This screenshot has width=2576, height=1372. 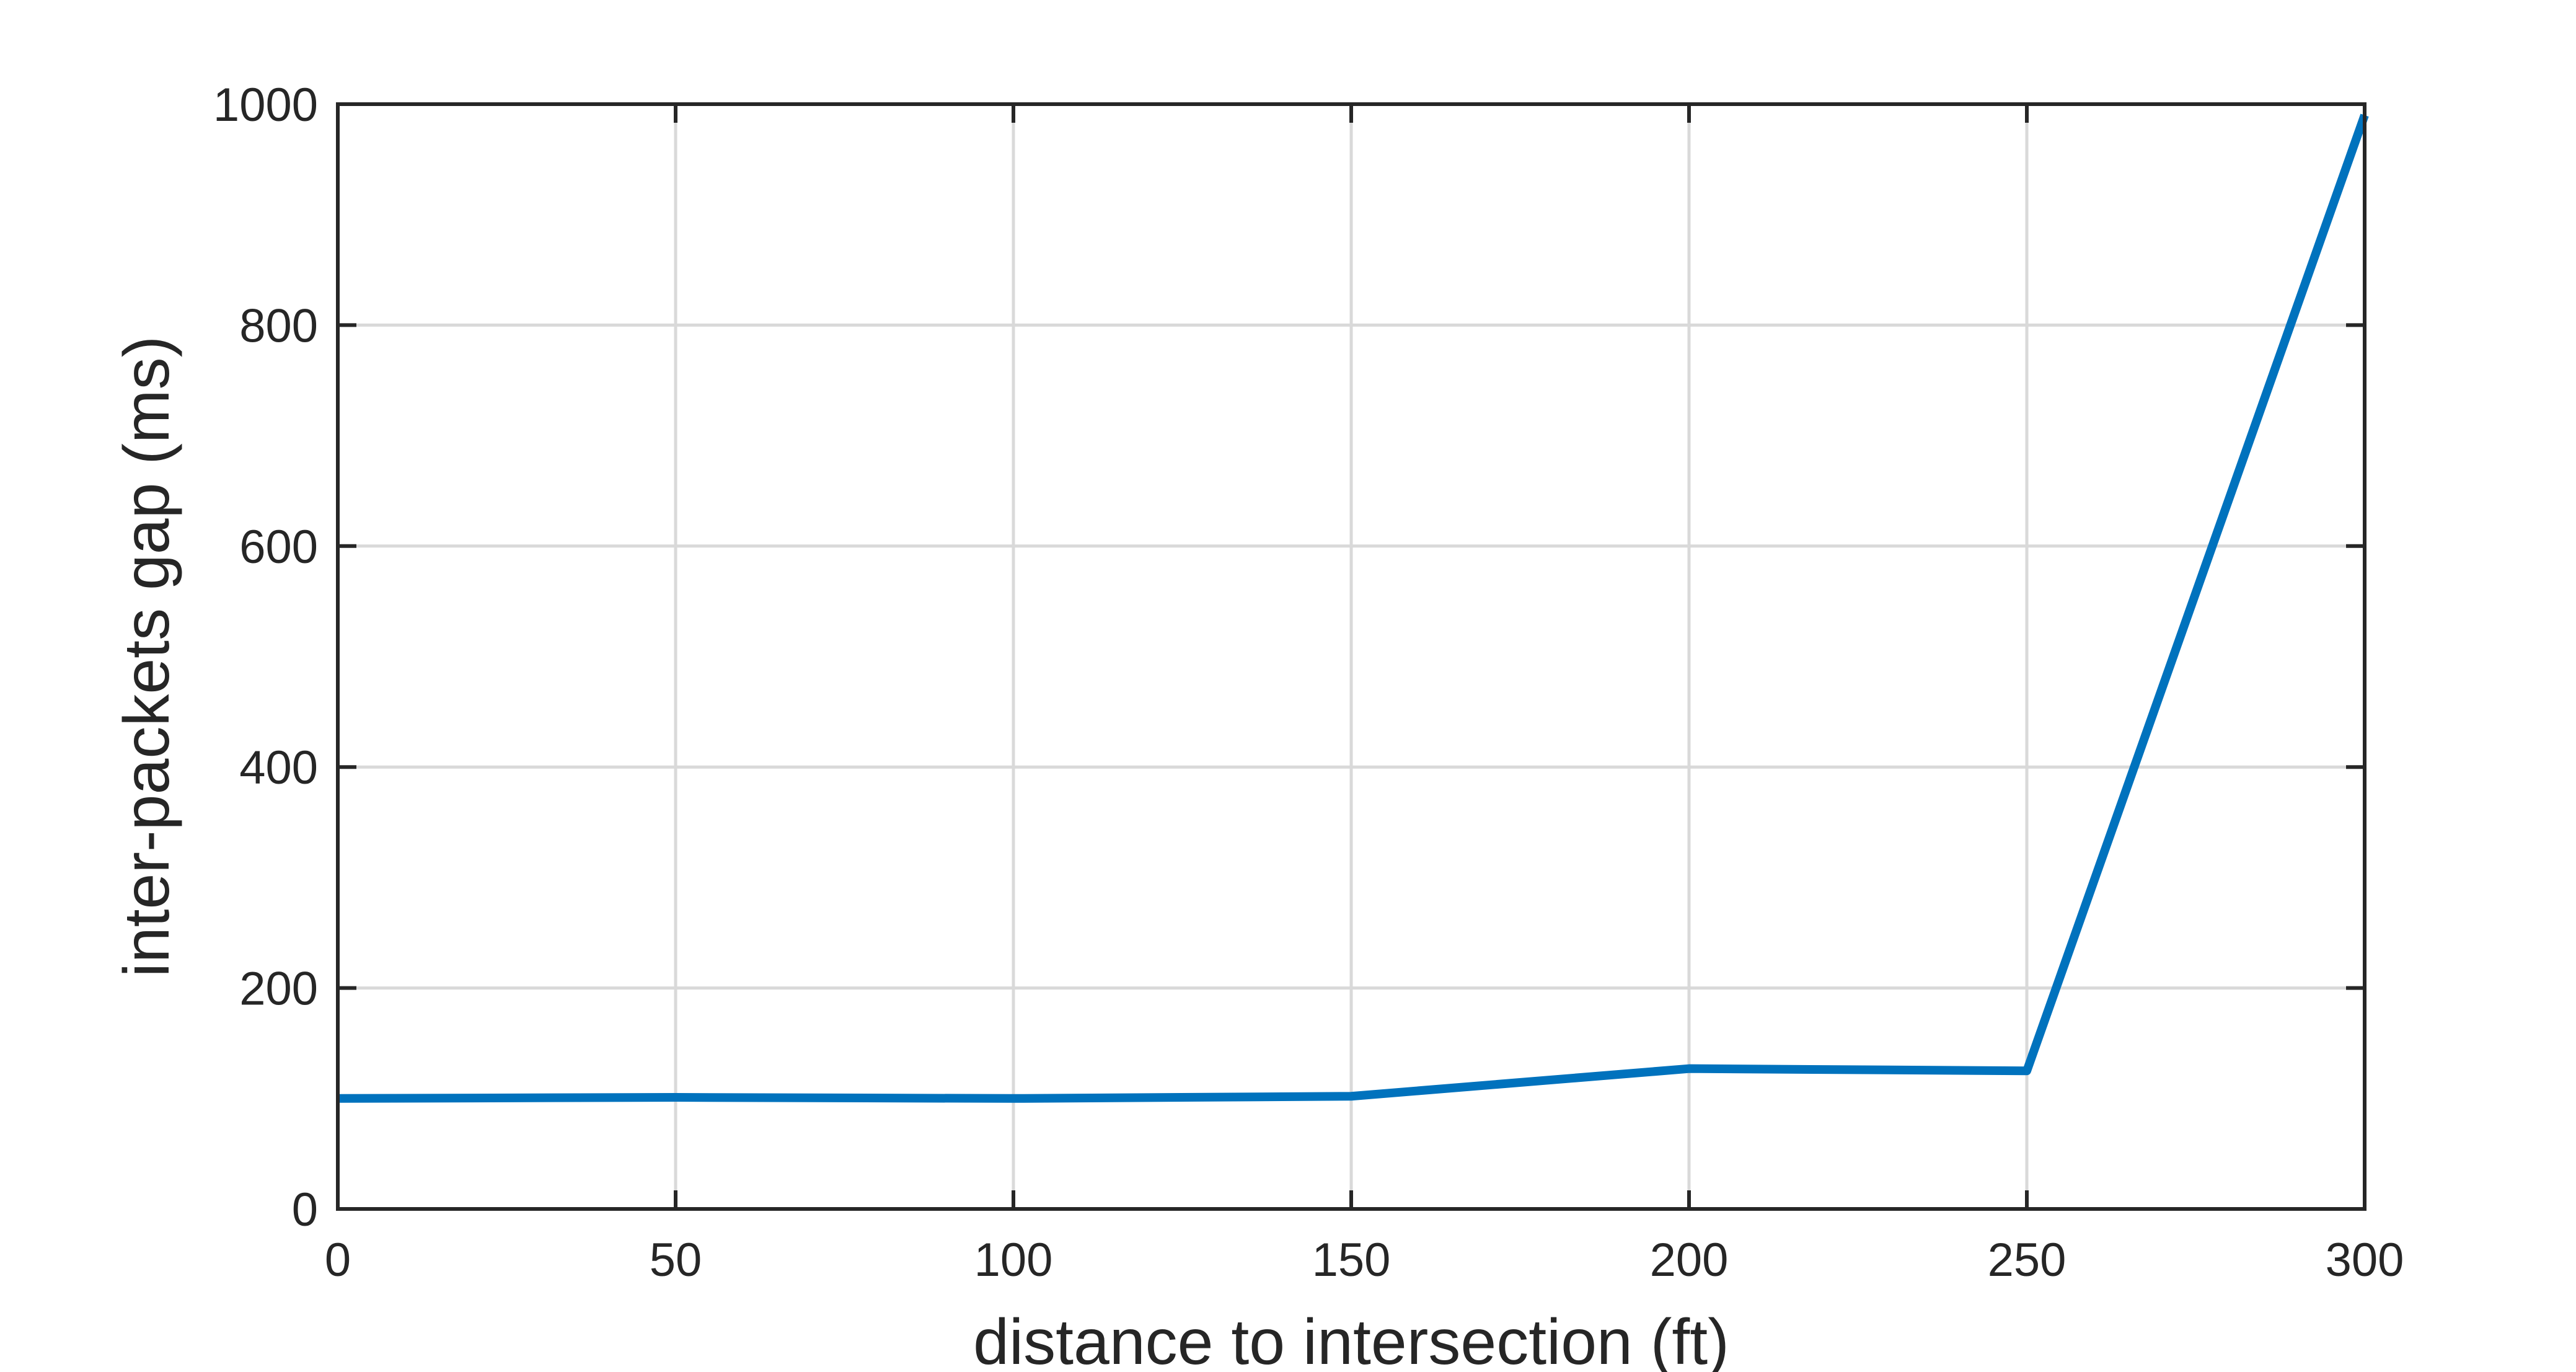 I want to click on y-tick-label: 400, so click(x=278, y=767).